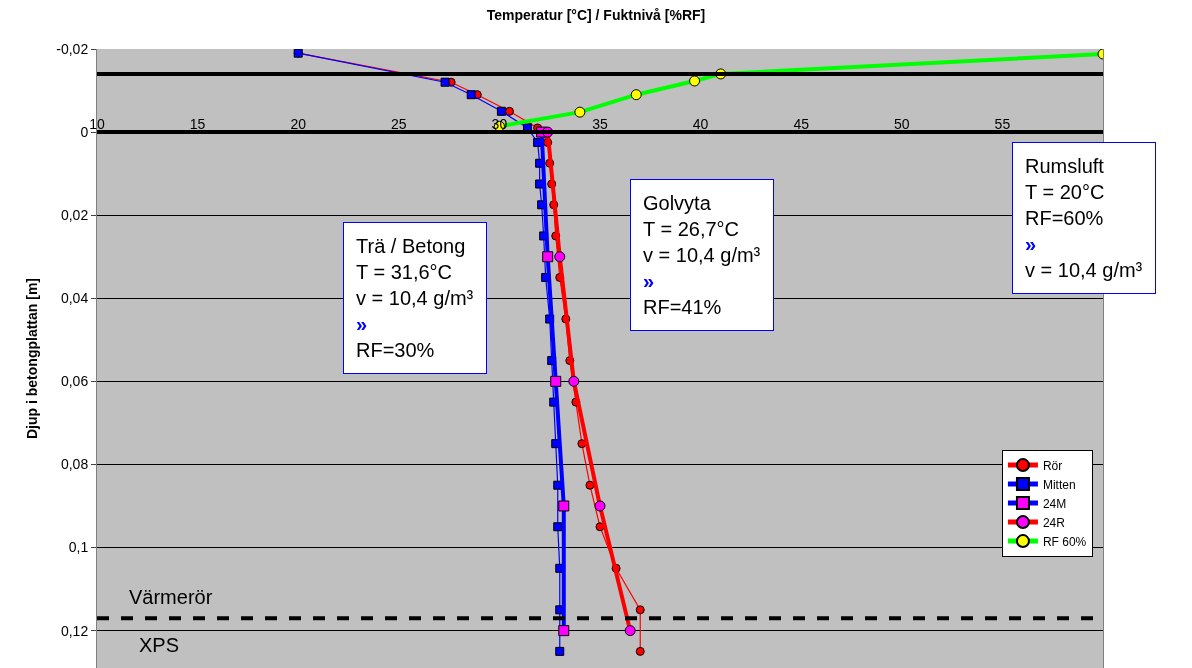  I want to click on y-tick-label: 0, so click(84, 131).